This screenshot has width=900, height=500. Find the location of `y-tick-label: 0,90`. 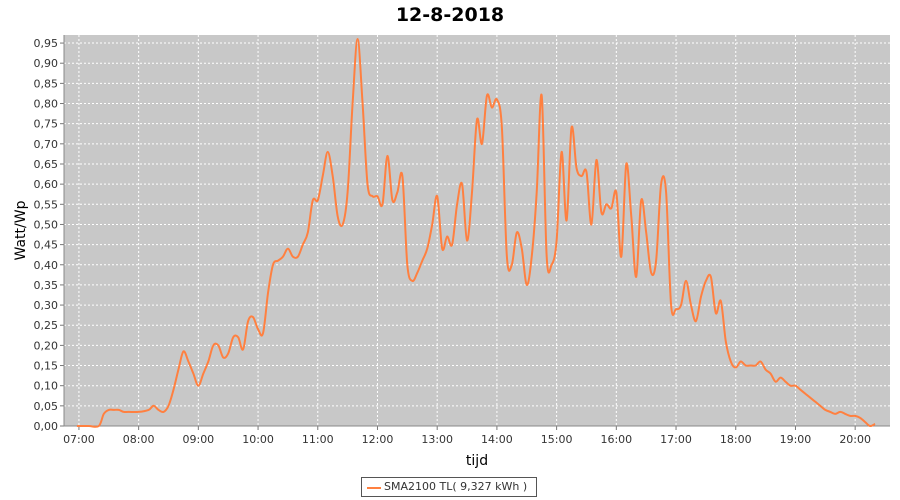

y-tick-label: 0,90 is located at coordinates (46, 63).